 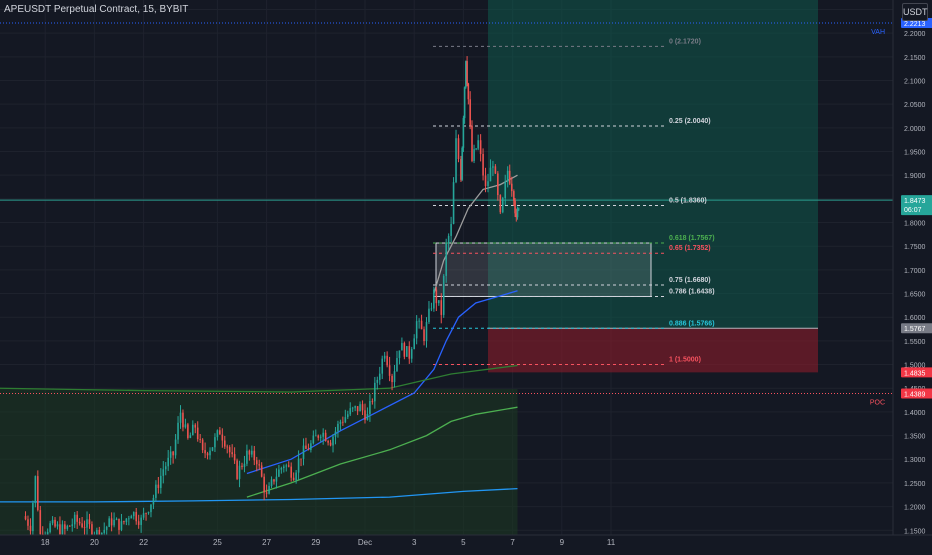 What do you see at coordinates (915, 531) in the screenshot?
I see `y-tick-label: 1.1500` at bounding box center [915, 531].